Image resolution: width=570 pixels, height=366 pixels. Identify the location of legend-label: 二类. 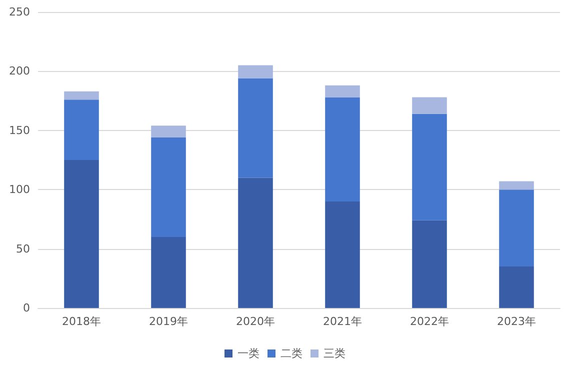
(291, 353).